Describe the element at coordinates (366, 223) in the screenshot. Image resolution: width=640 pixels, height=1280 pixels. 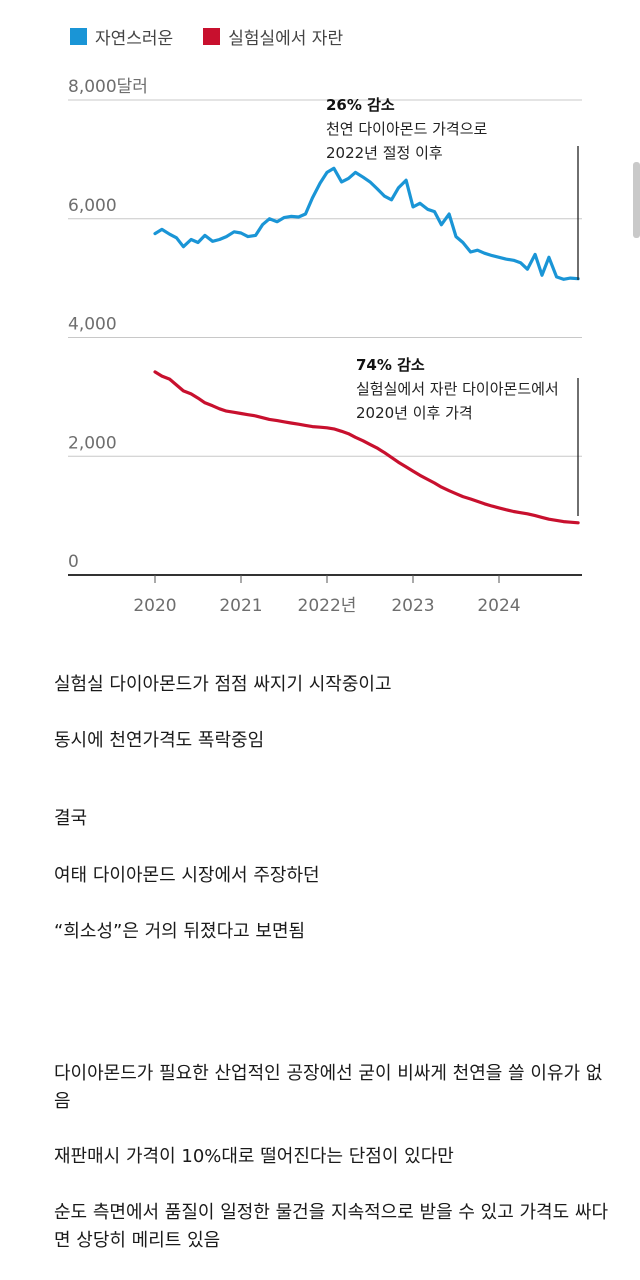
I see `series-line-natural` at that location.